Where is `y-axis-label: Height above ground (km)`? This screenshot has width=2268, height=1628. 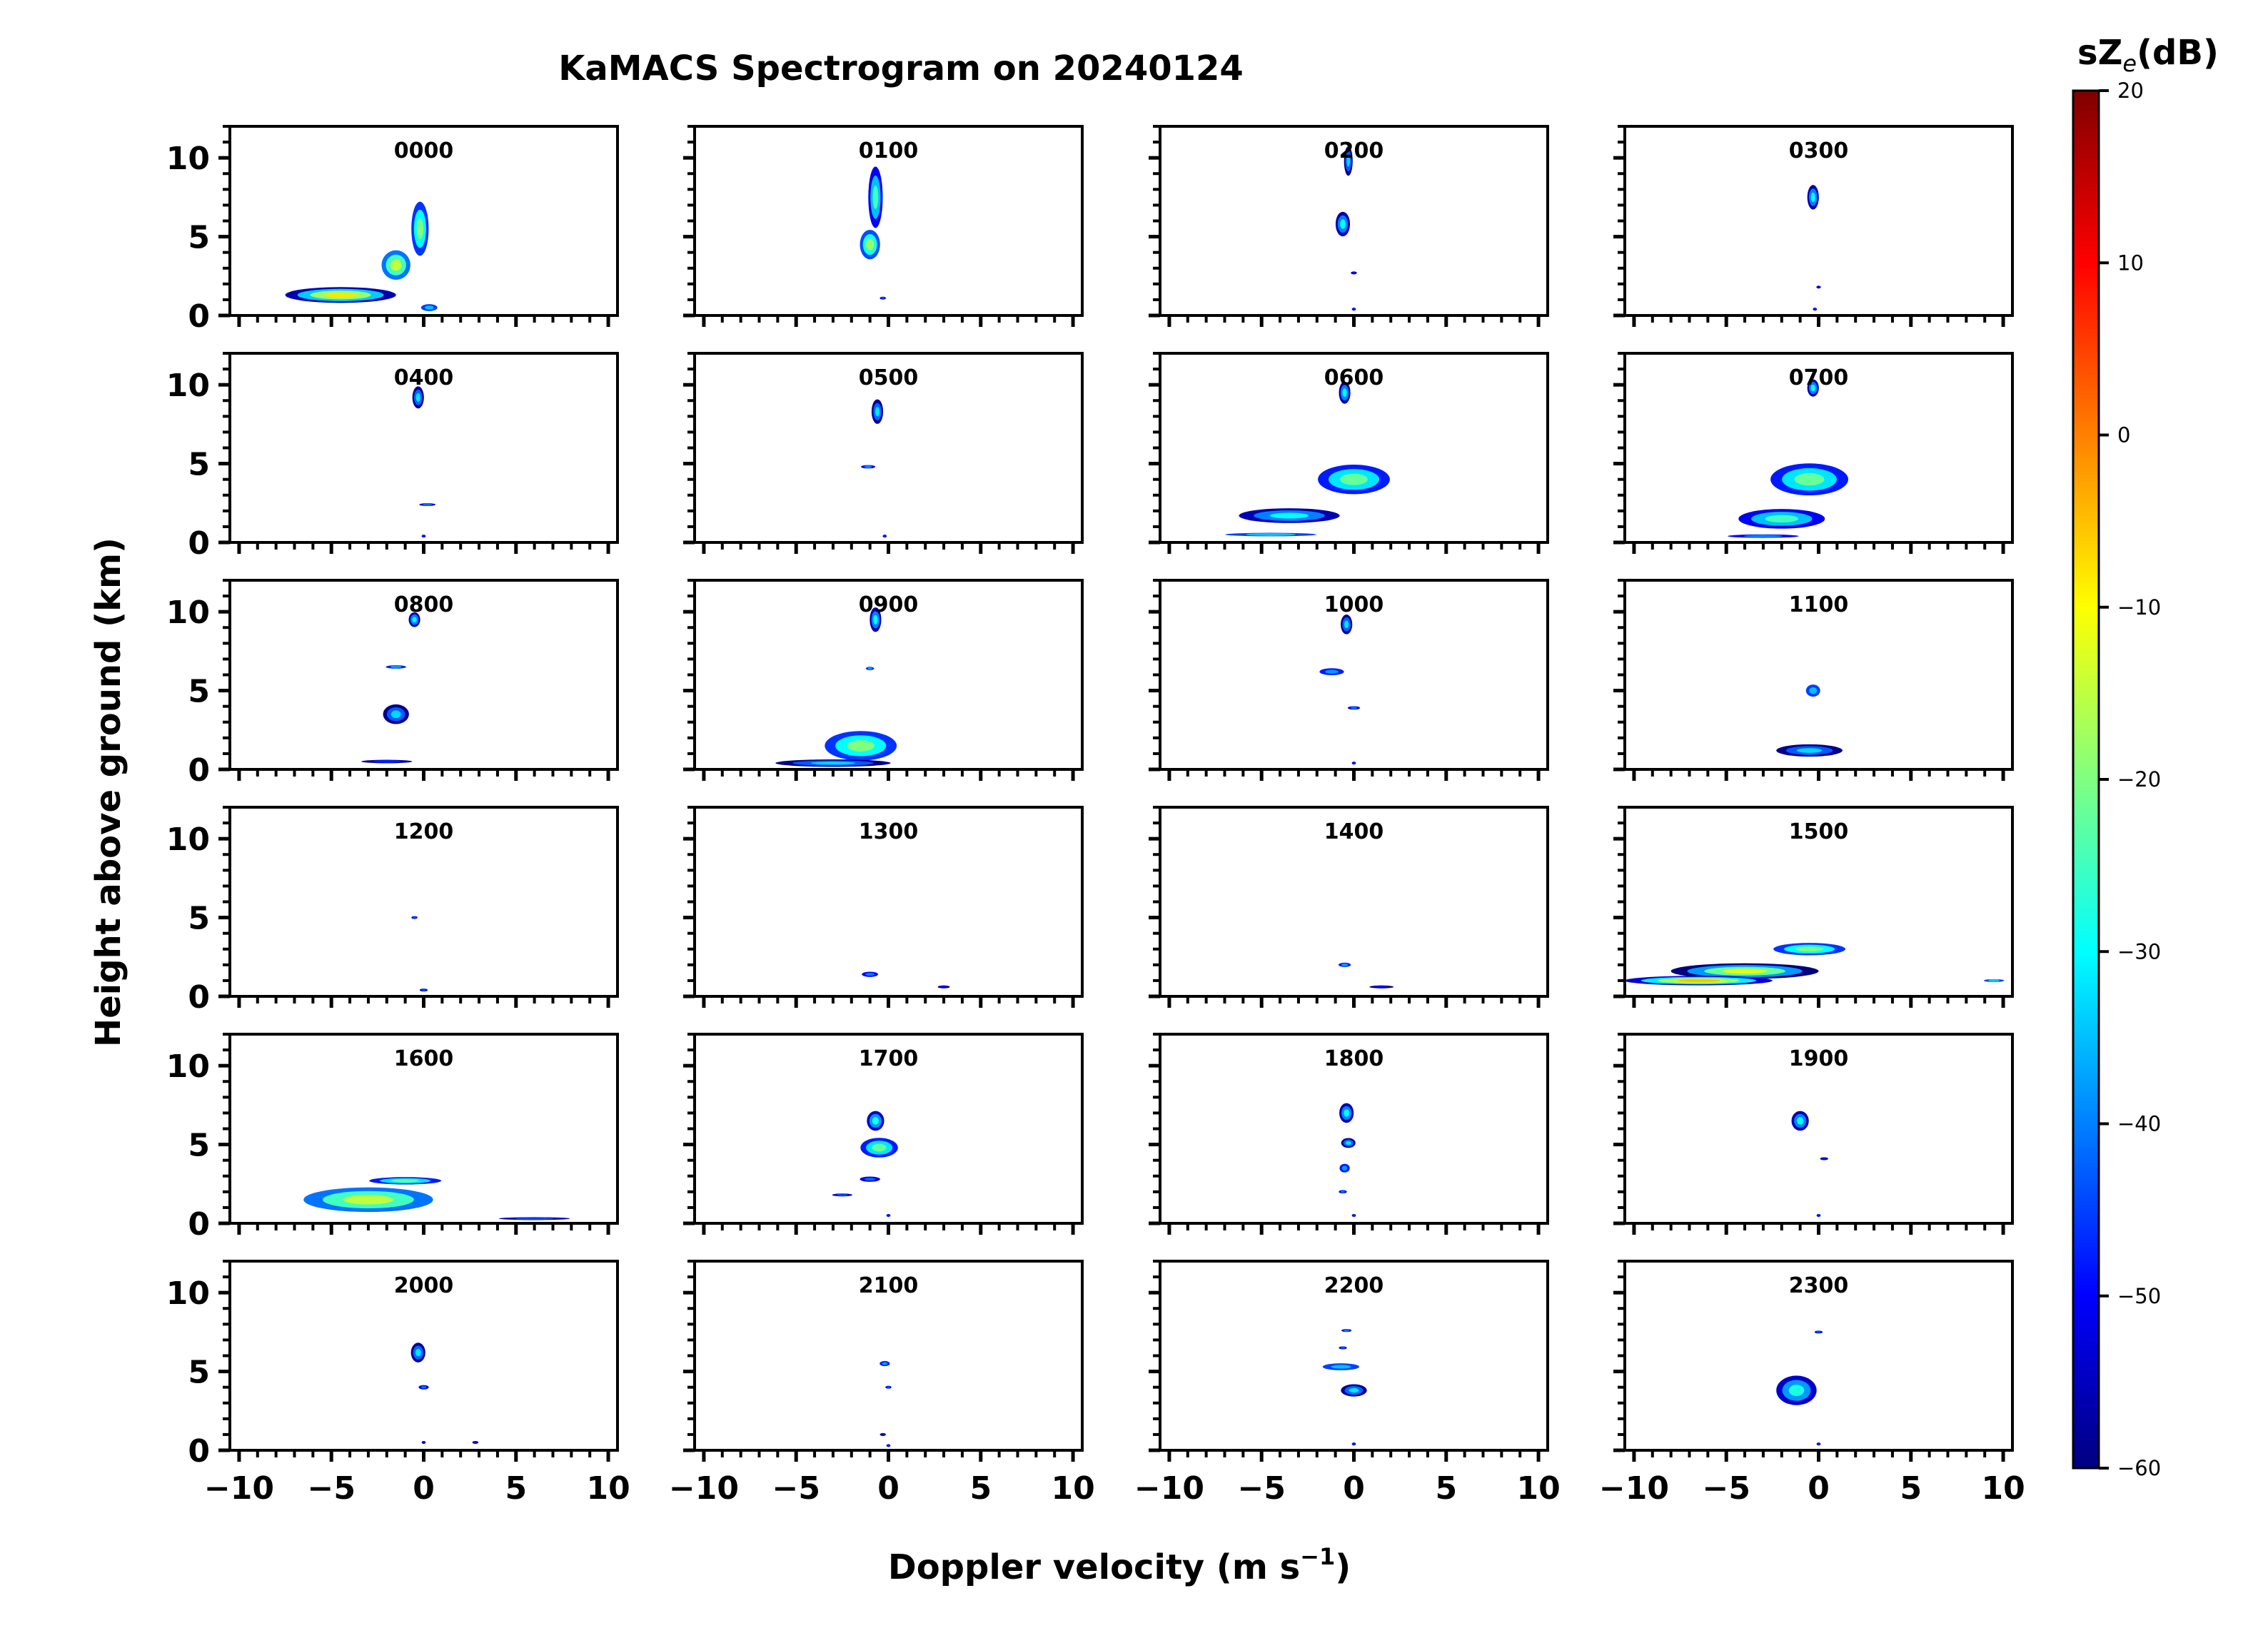
y-axis-label: Height above ground (km) is located at coordinates (108, 792).